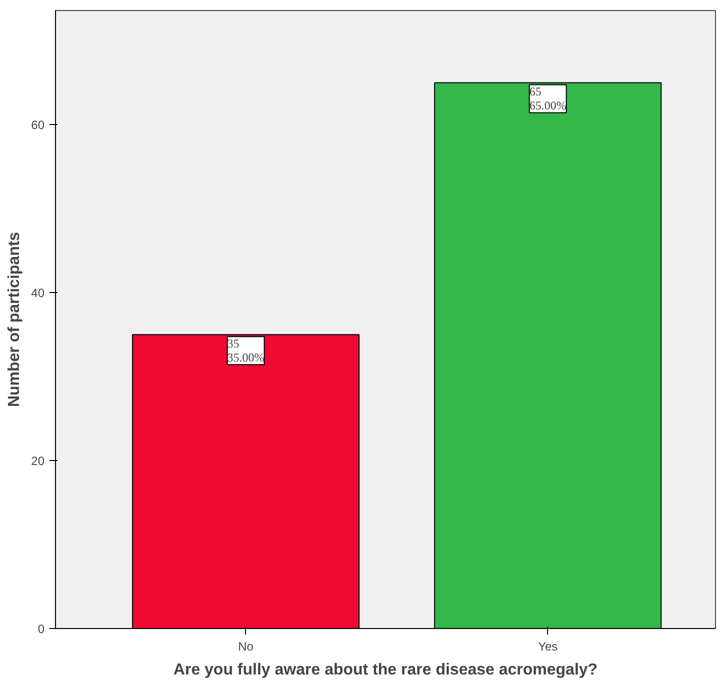 This screenshot has width=723, height=681. I want to click on y-tick-label: 60, so click(38, 125).